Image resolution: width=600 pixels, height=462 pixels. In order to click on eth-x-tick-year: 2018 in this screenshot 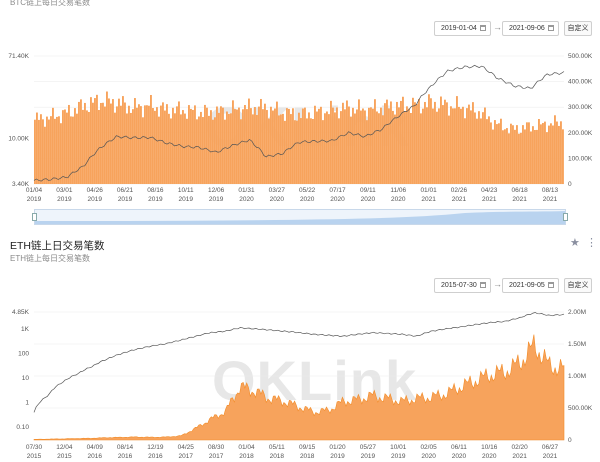, I will do `click(246, 456)`.